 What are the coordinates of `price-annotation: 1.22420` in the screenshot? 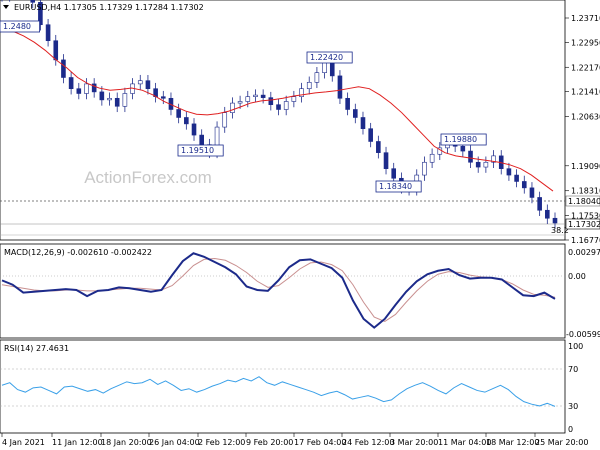 It's located at (329, 57).